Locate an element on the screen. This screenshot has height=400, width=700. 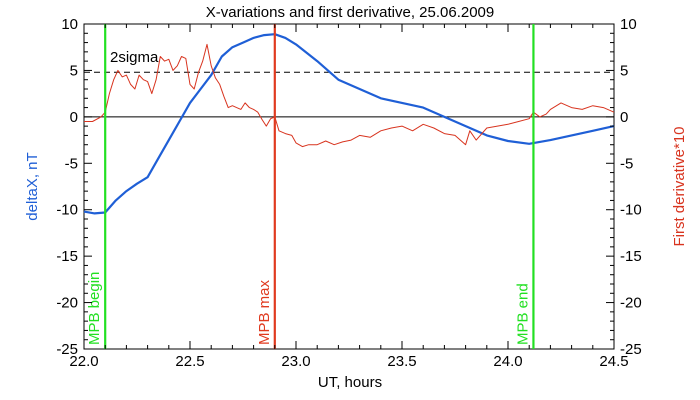
y-left-tick-label-0: 10 is located at coordinates (69, 24).